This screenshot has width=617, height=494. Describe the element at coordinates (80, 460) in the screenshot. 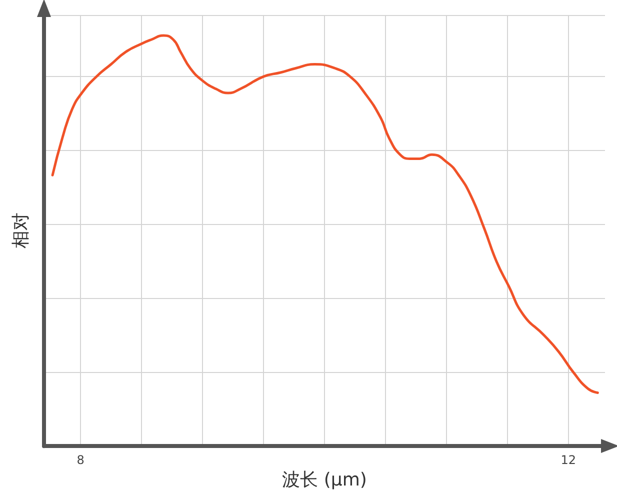

I see `x-tick-label: 8` at that location.